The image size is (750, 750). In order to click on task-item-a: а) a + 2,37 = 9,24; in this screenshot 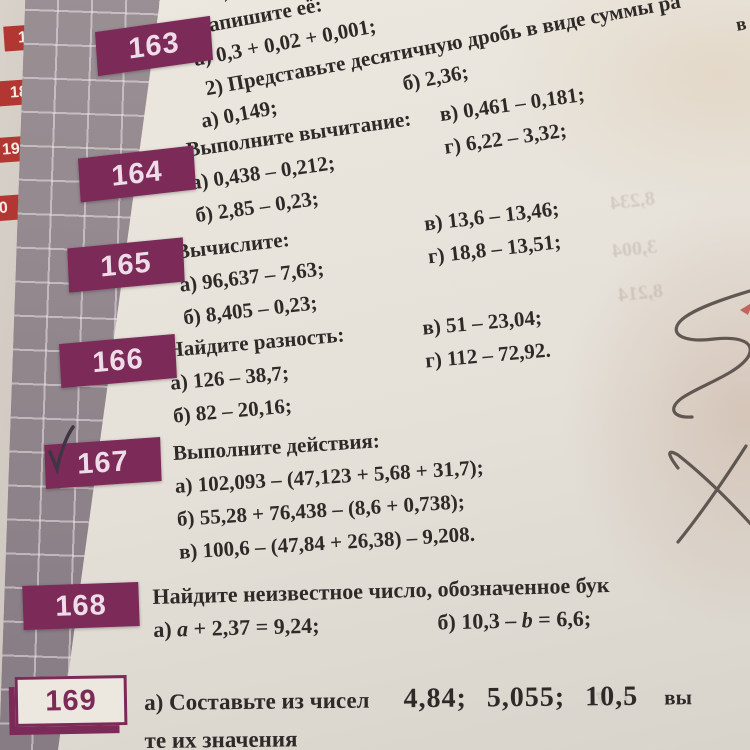, I will do `click(236, 627)`.